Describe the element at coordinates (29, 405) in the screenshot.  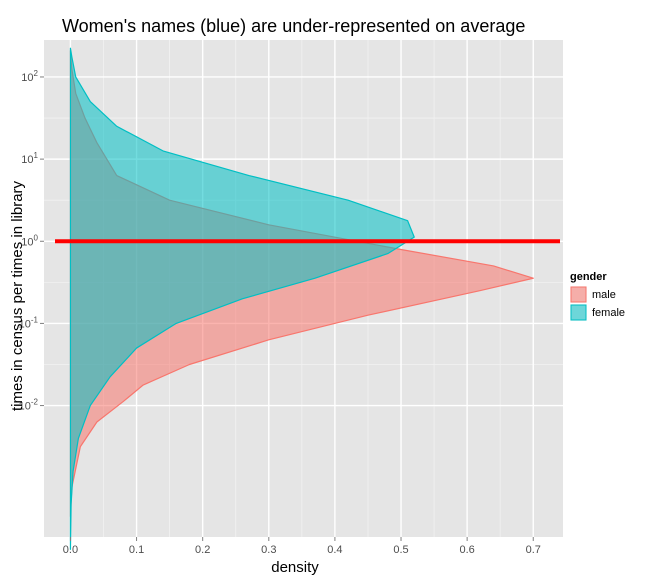
I see `y-tick-label: 10⁻²` at that location.